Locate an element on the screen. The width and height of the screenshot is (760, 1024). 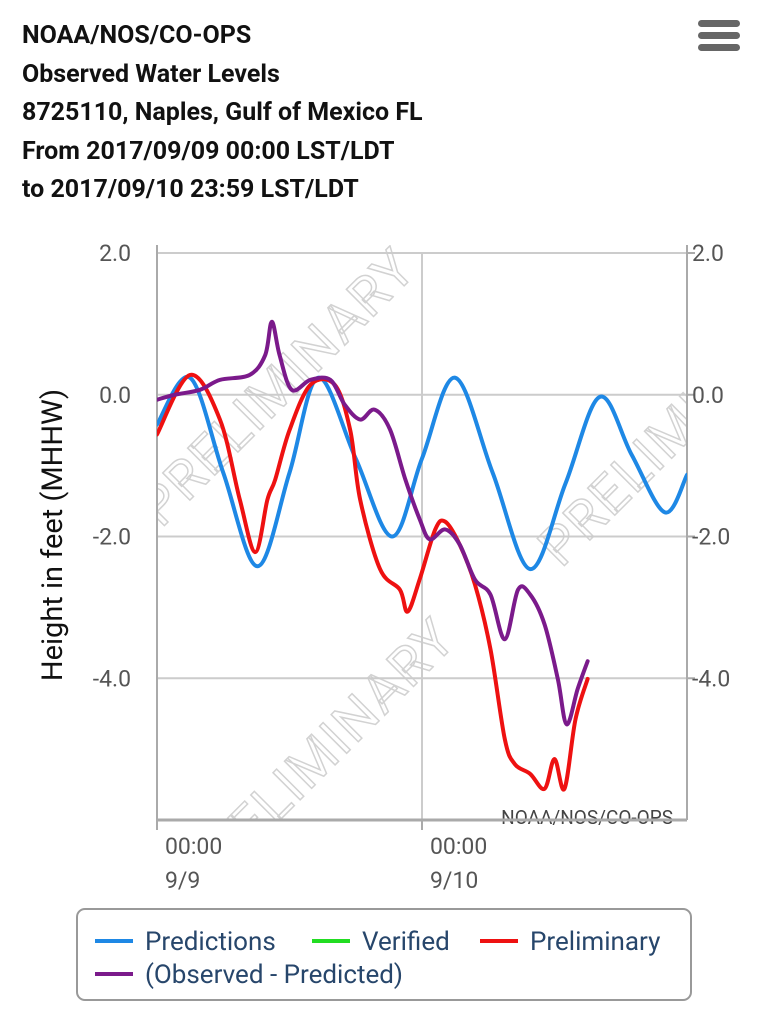
series-line is located at coordinates (422, 473).